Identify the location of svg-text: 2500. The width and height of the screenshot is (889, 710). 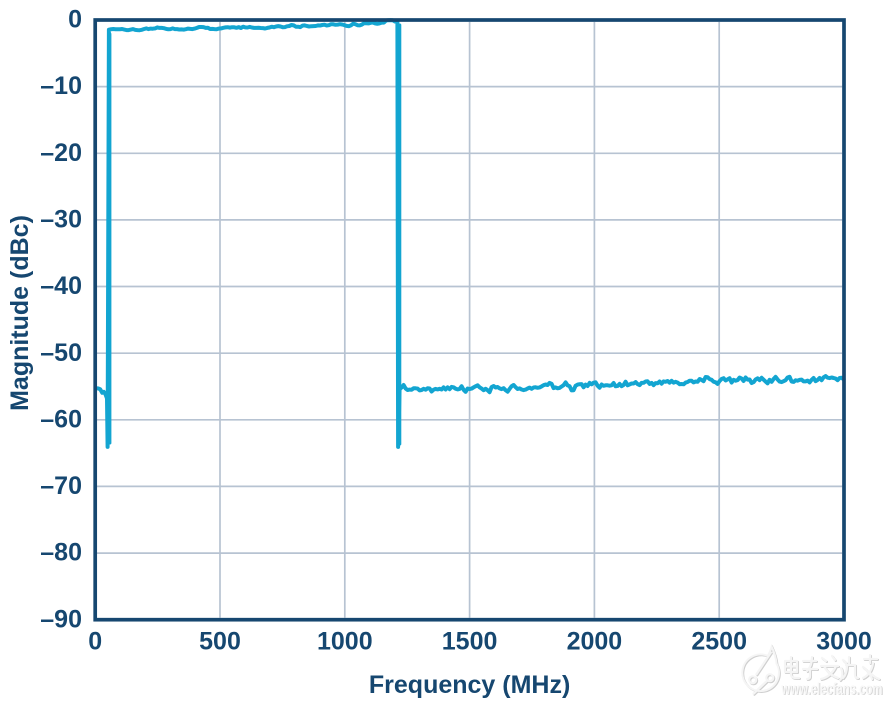
(719, 642).